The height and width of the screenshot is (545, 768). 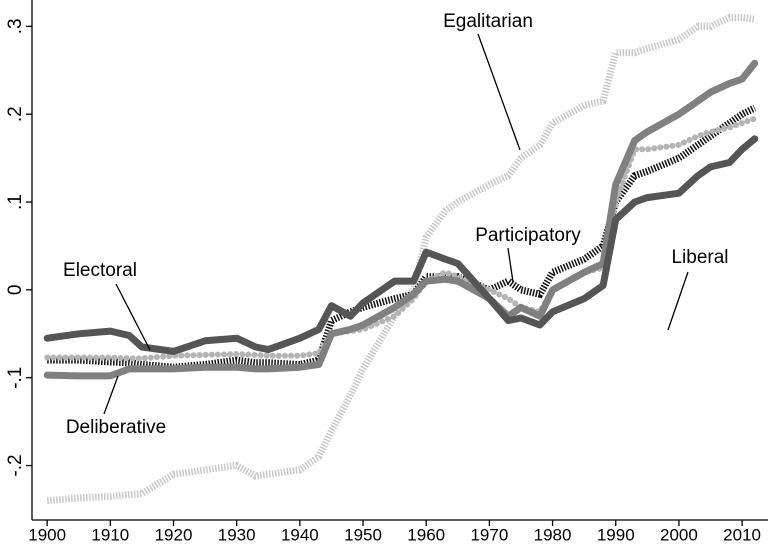 What do you see at coordinates (616, 534) in the screenshot?
I see `x-tick-label: 1990` at bounding box center [616, 534].